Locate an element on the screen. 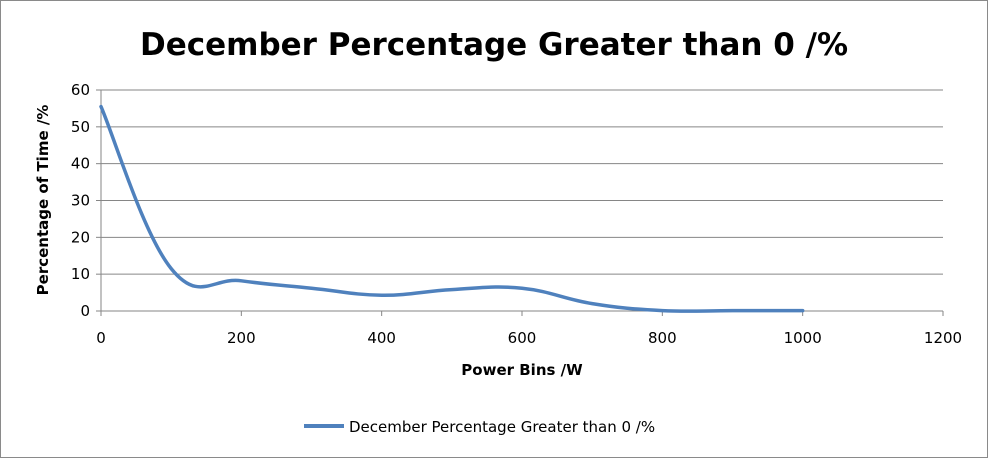  legend: December Percentage Greater than 0 /% is located at coordinates (479, 427).